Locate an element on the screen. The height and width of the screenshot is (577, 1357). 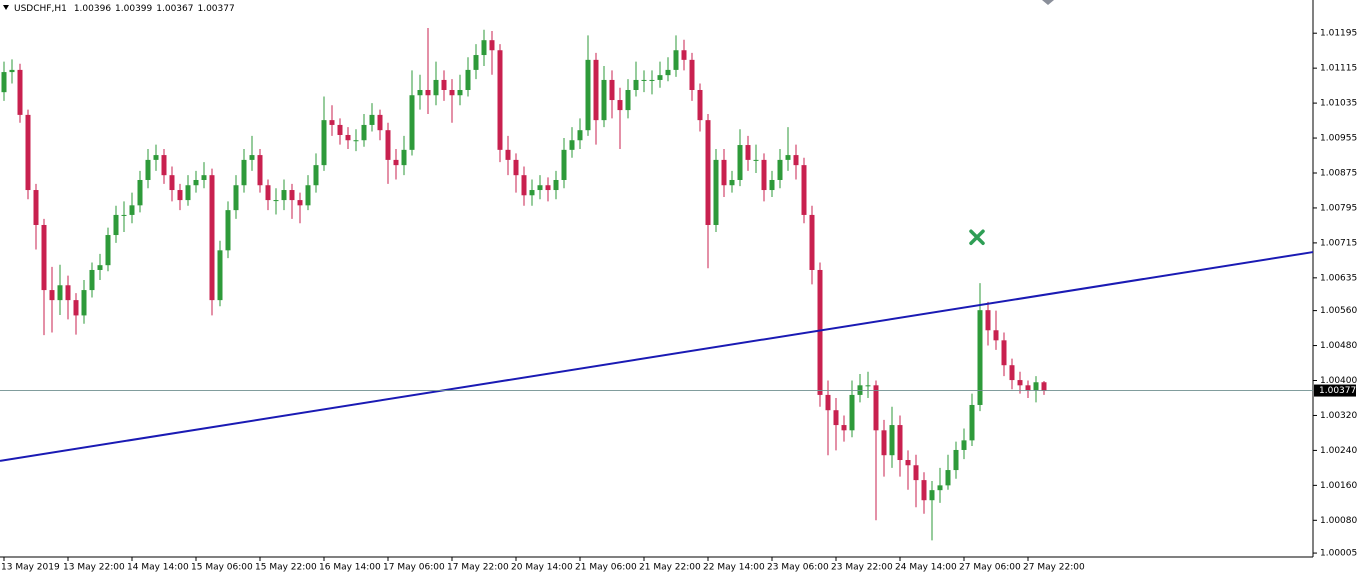
signal-marker is located at coordinates (977, 237).